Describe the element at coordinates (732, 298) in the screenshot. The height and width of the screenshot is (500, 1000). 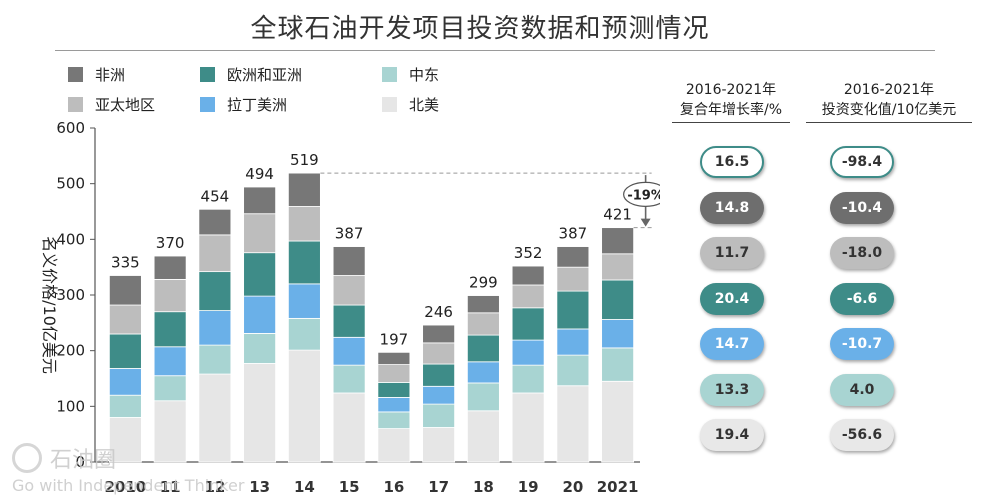
I see `cagr-pill: 20.4` at that location.